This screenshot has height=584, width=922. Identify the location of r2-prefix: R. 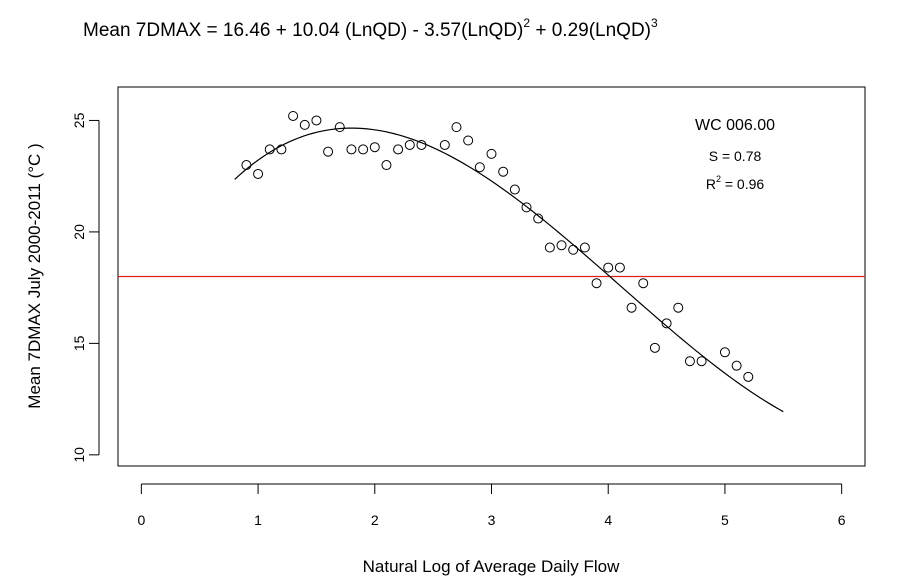
(711, 184).